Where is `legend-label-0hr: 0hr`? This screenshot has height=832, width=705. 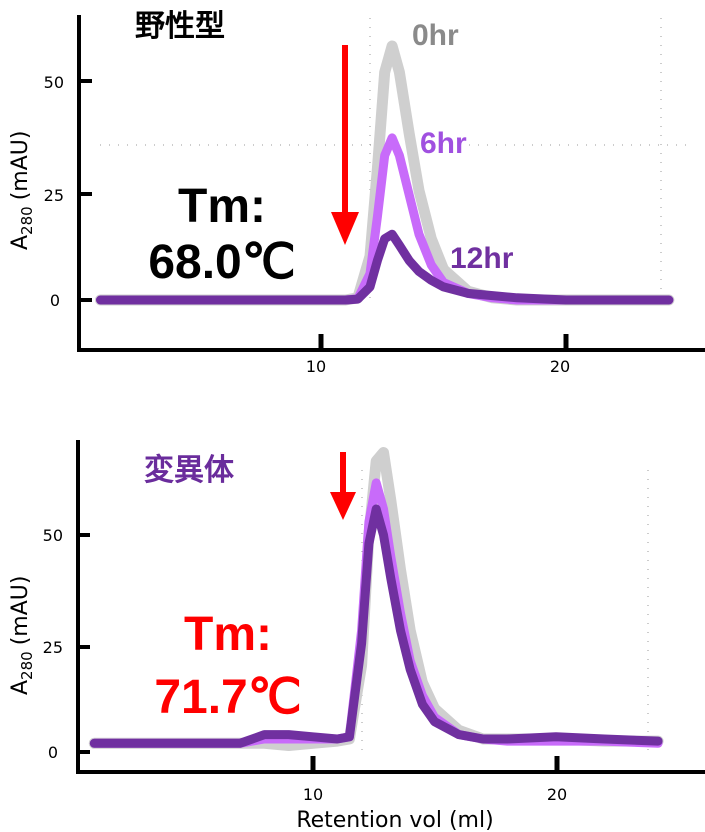
legend-label-0hr: 0hr is located at coordinates (435, 35).